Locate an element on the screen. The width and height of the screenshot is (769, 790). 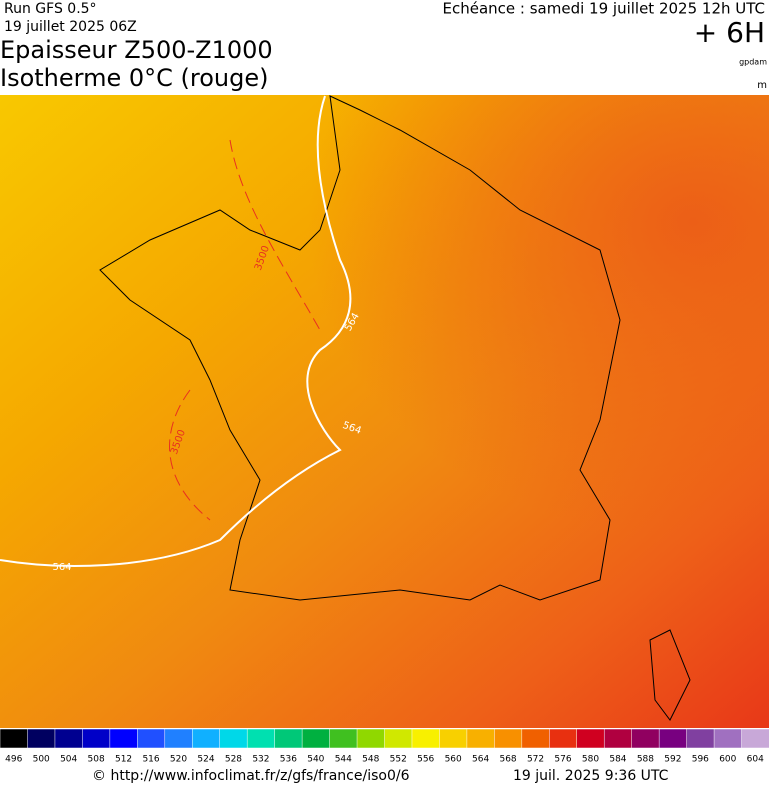
colorbar-label: 548 is located at coordinates (370, 760).